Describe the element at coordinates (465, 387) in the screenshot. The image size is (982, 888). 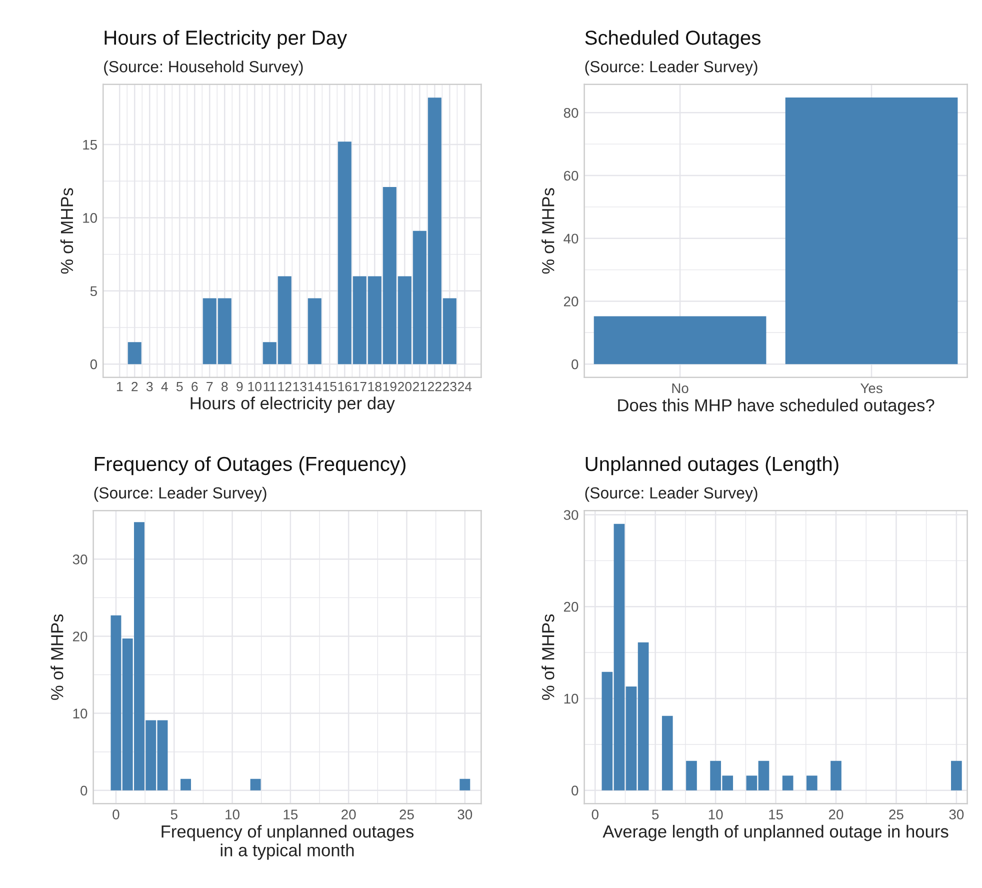
I see `x-tick-label: 24` at that location.